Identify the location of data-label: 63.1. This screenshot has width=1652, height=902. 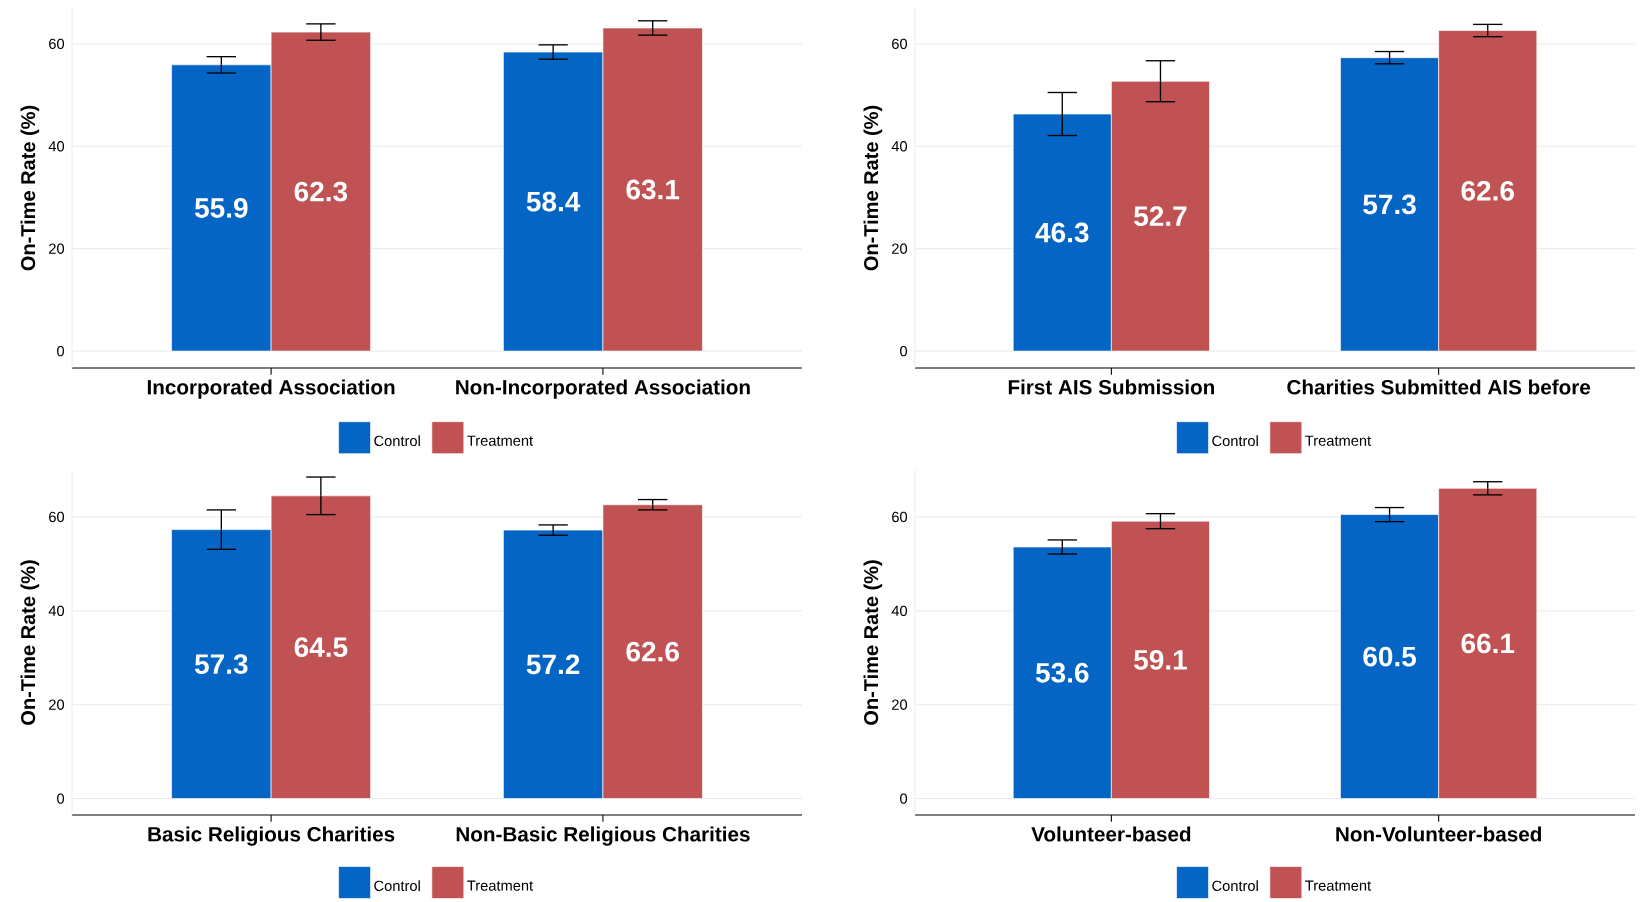
(653, 189).